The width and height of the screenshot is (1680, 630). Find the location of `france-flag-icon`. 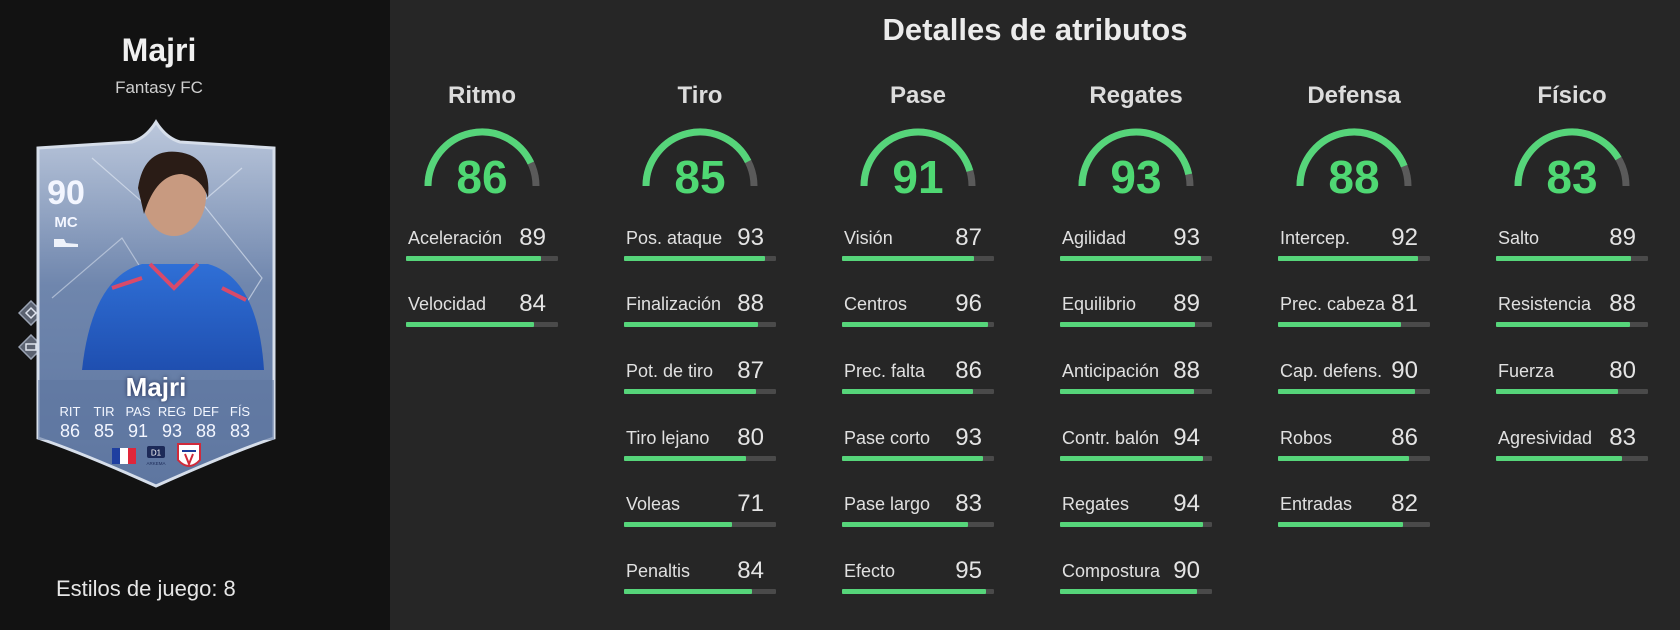

france-flag-icon is located at coordinates (124, 458).